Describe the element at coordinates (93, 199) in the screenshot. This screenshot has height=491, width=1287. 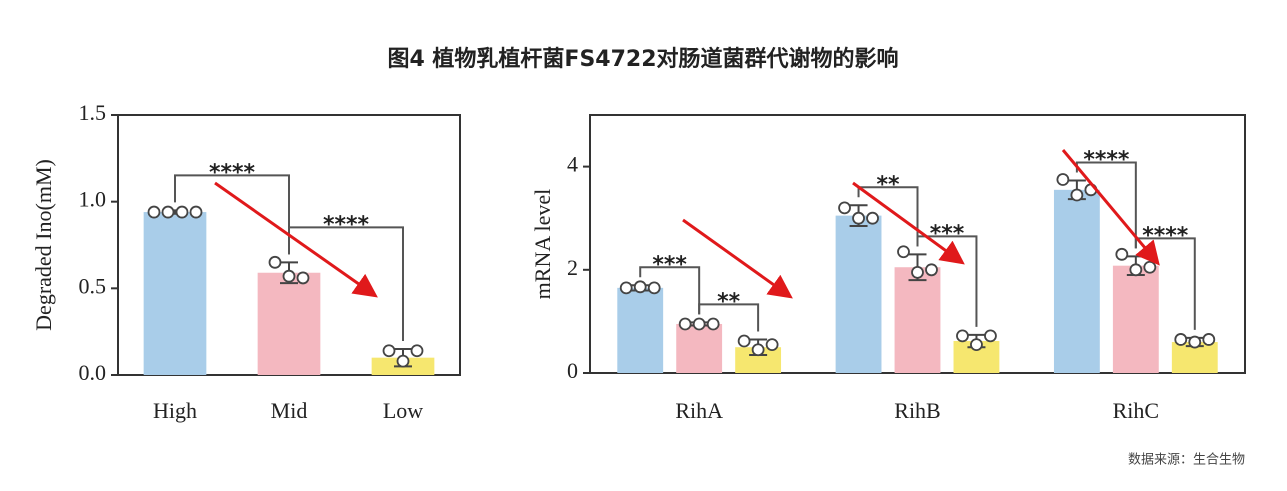
I see `y-tick-label: 1.0` at that location.